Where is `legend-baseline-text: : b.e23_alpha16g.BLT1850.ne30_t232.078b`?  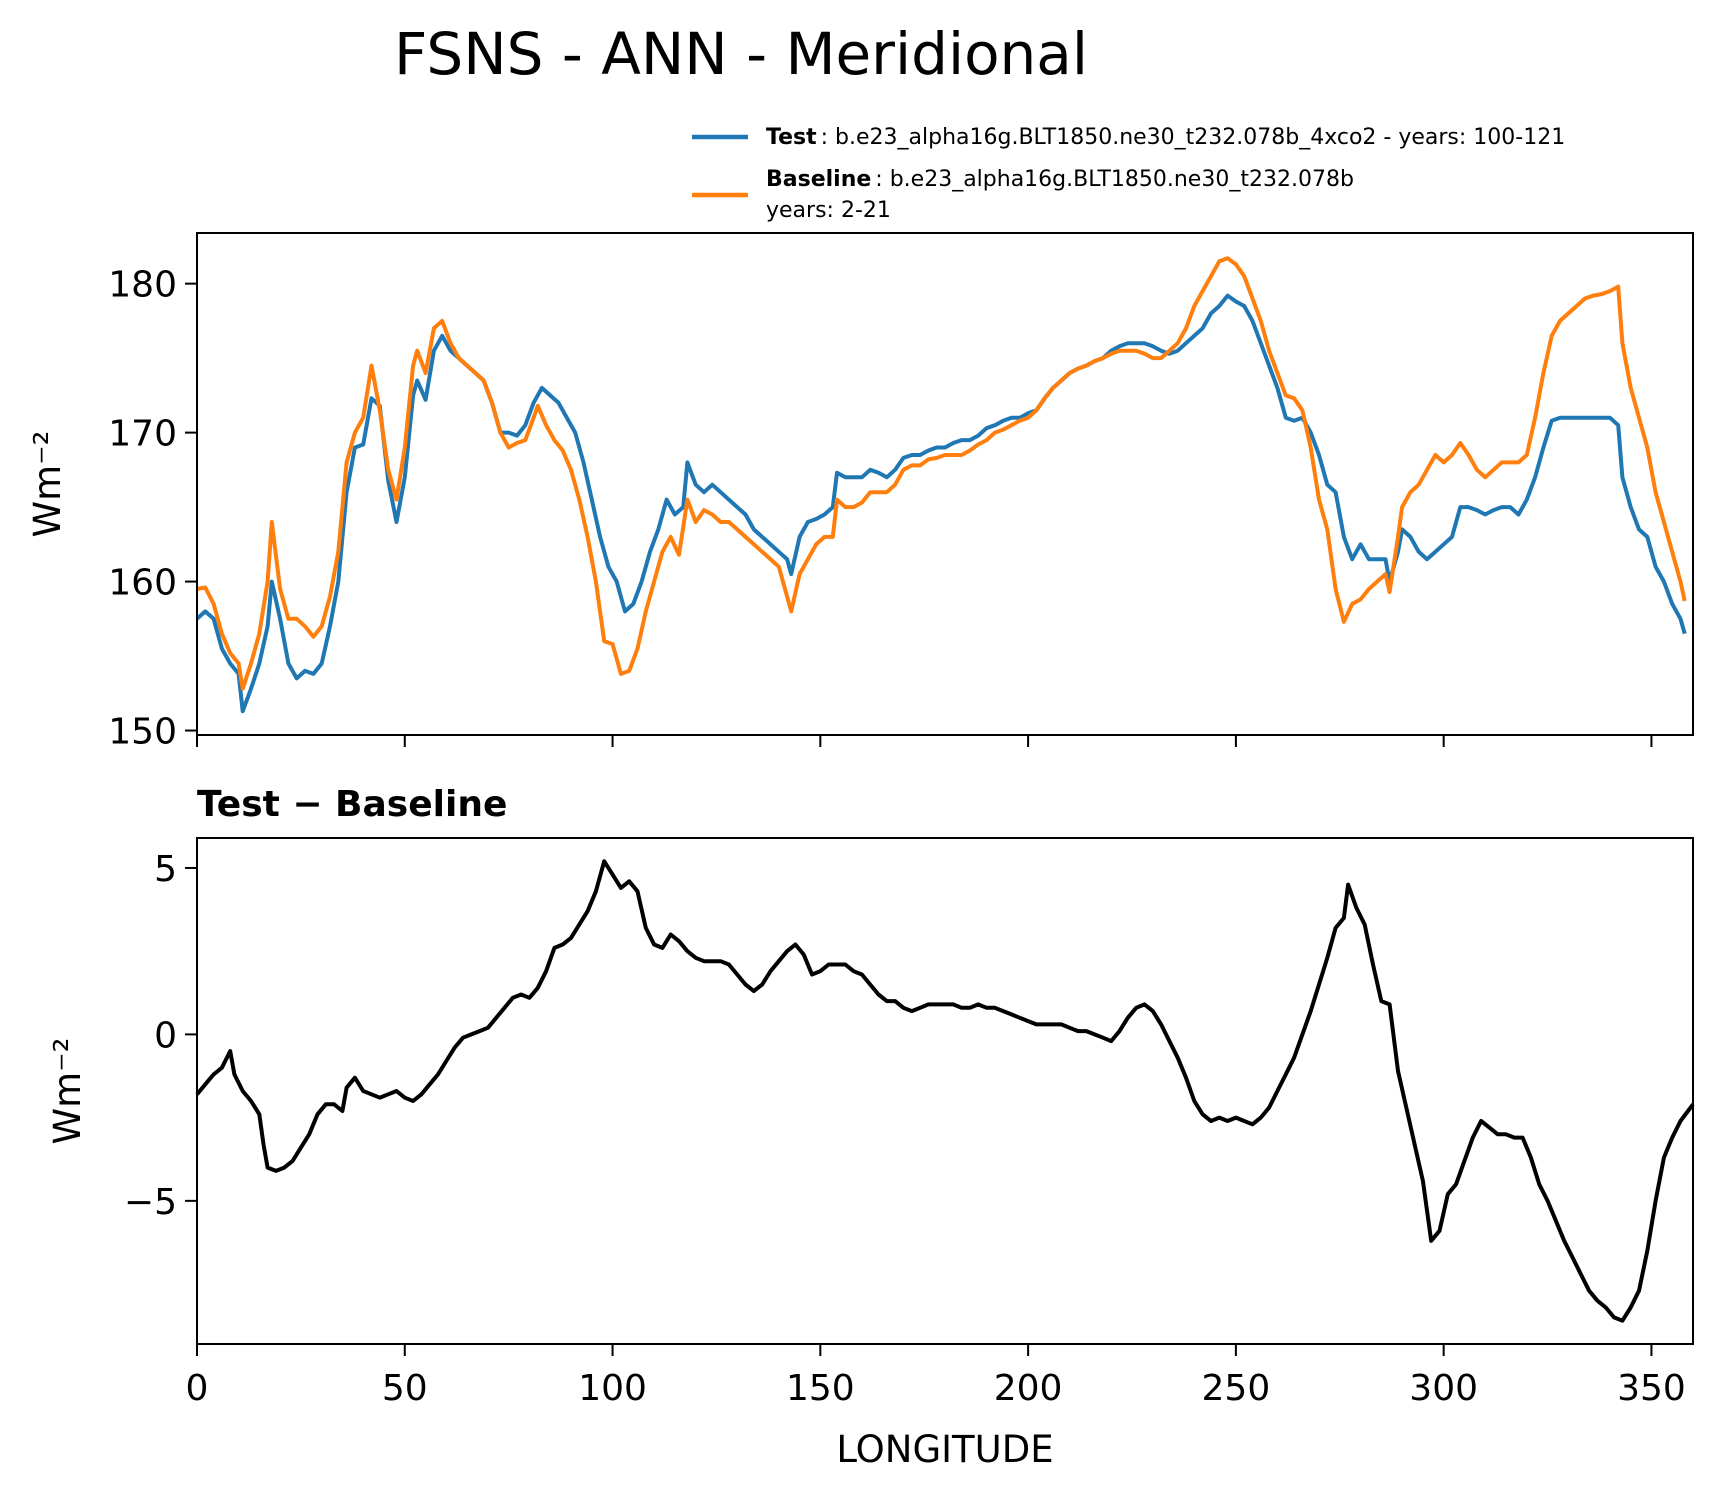 legend-baseline-text: : b.e23_alpha16g.BLT1850.ne30_t232.078b is located at coordinates (1114, 179).